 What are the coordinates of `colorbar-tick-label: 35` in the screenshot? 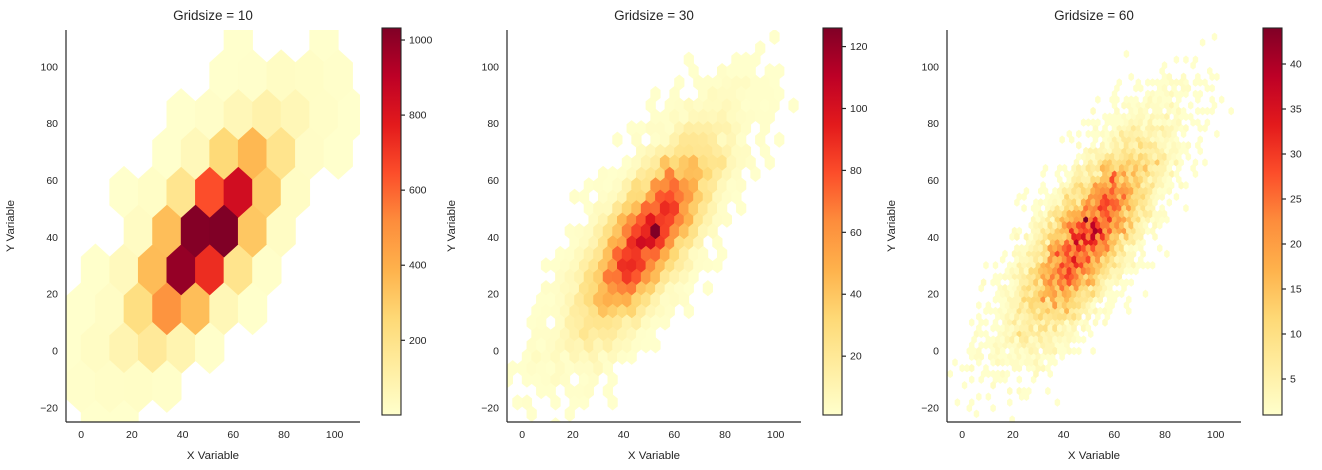 It's located at (1296, 110).